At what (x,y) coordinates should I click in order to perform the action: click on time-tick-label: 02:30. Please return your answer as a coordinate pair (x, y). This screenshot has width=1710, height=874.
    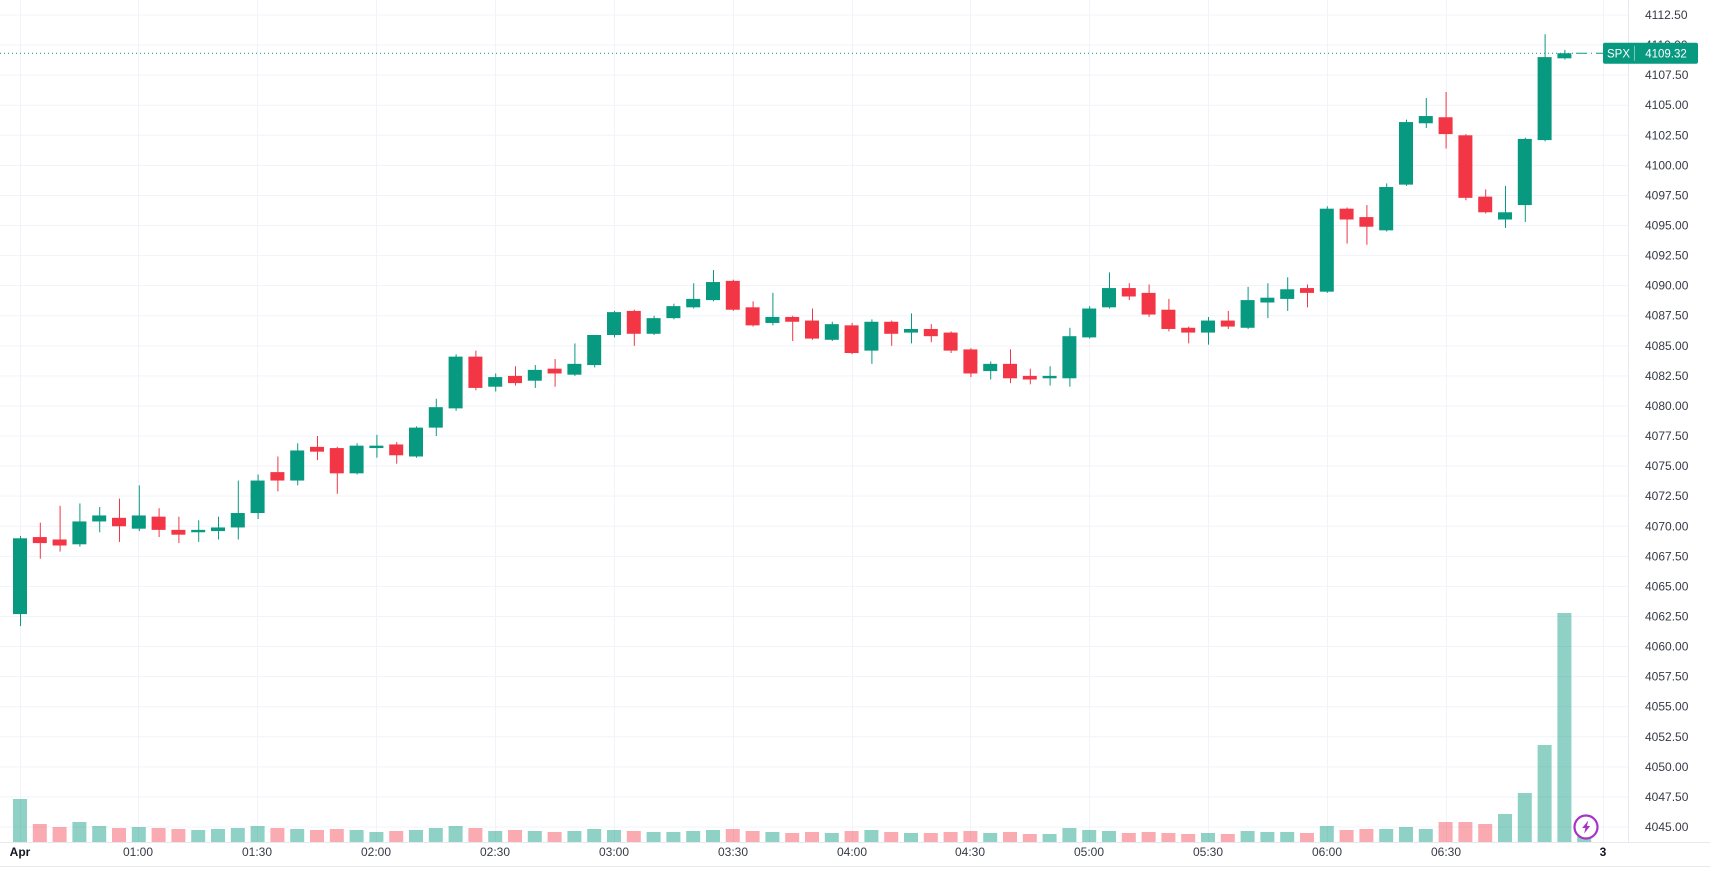
    Looking at the image, I should click on (495, 852).